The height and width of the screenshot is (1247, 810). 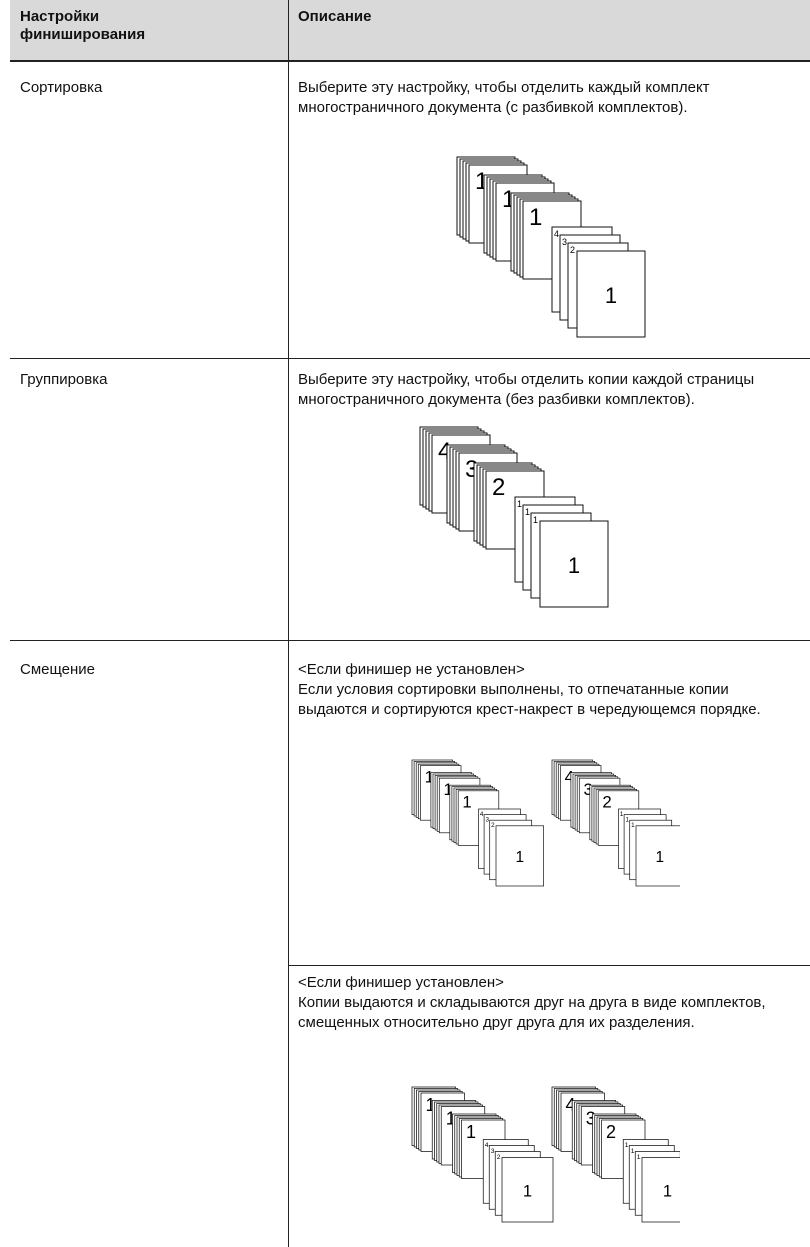 I want to click on header-description: Описание, so click(x=335, y=16).